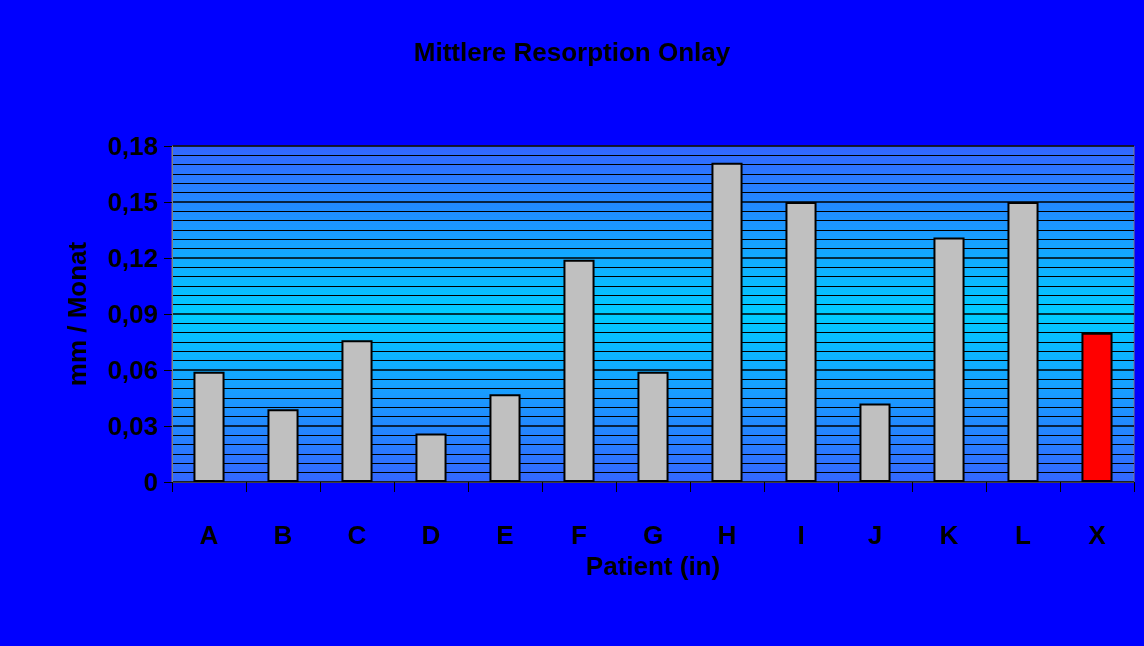 This screenshot has height=646, width=1144. I want to click on chart-title: Mittlere Resorption Onlay, so click(572, 52).